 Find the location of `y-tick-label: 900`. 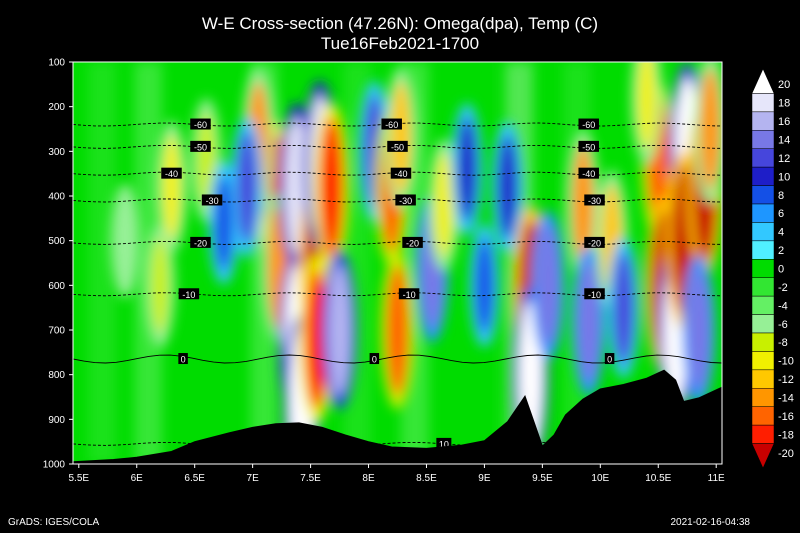

y-tick-label: 900 is located at coordinates (56, 420).